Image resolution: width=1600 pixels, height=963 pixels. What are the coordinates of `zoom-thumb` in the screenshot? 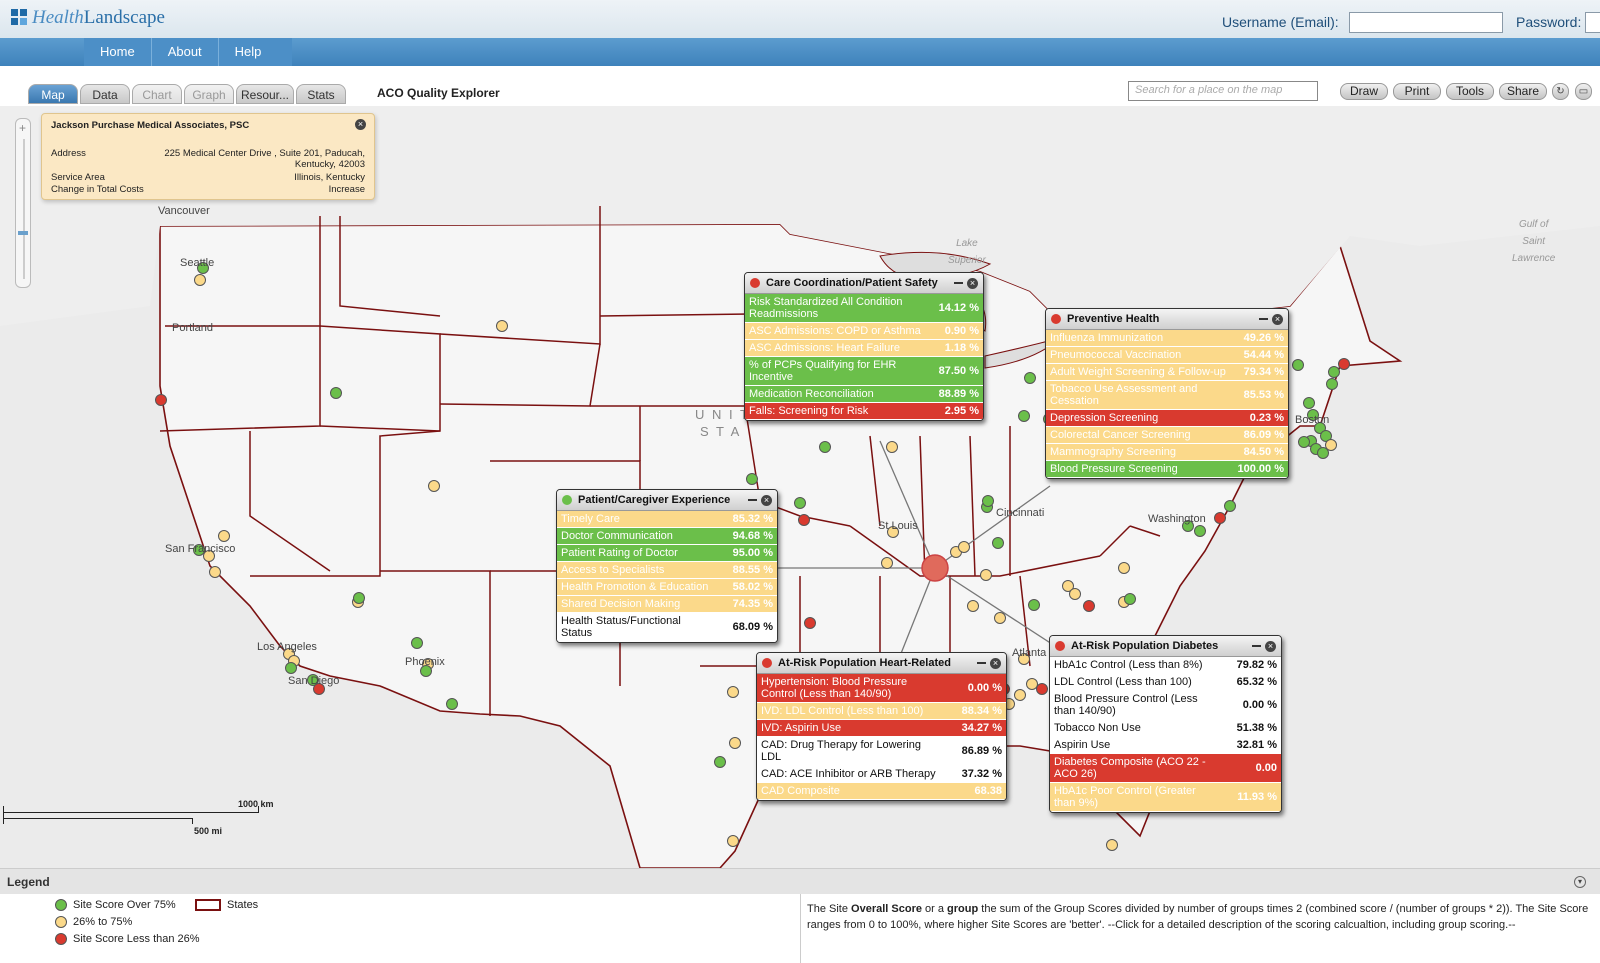 It's located at (23, 233).